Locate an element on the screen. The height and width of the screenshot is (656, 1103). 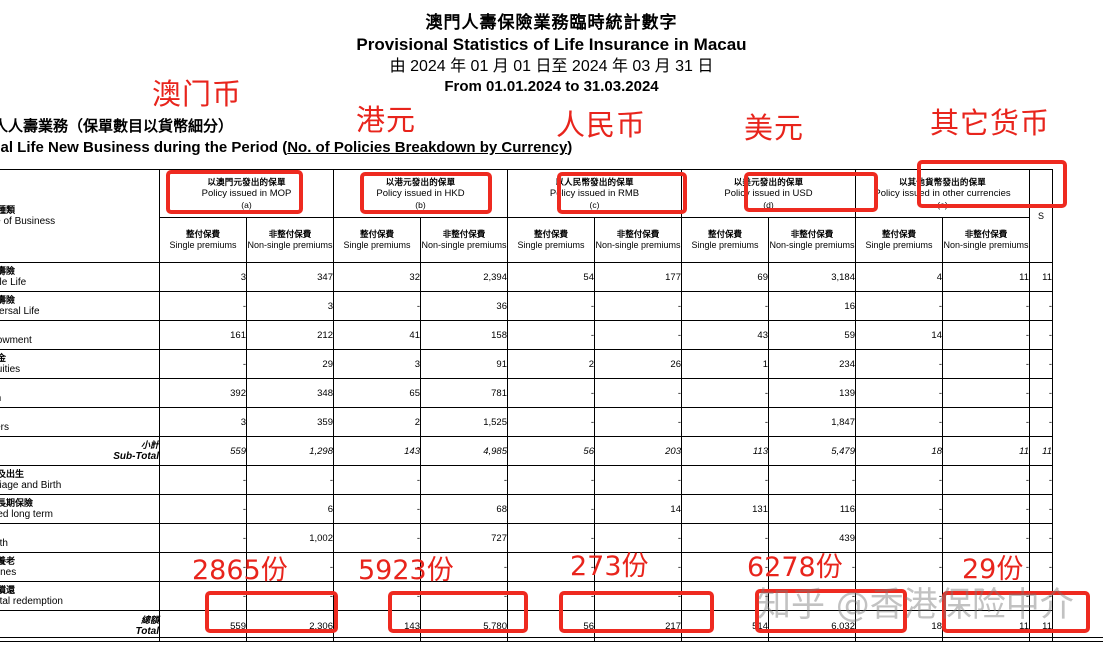
cell-value: 559 is located at coordinates (203, 451).